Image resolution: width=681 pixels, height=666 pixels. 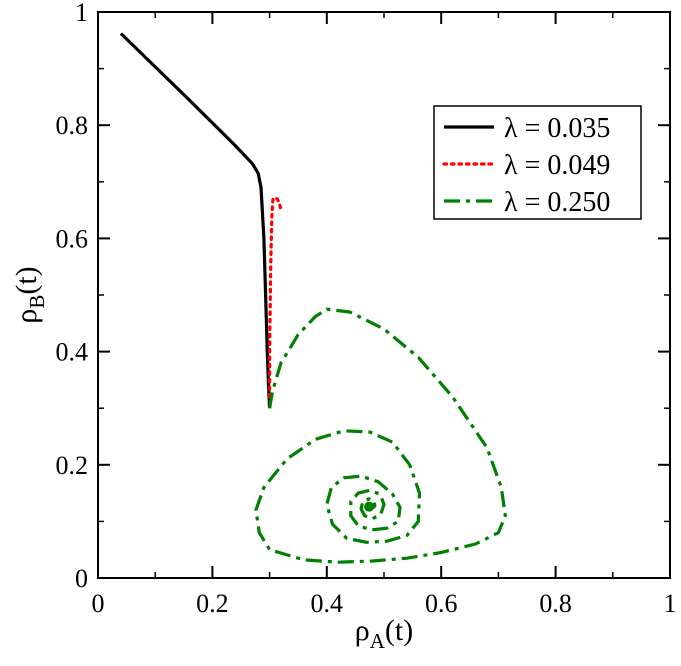 I want to click on y-axis-label: ρB(t), so click(x=29, y=294).